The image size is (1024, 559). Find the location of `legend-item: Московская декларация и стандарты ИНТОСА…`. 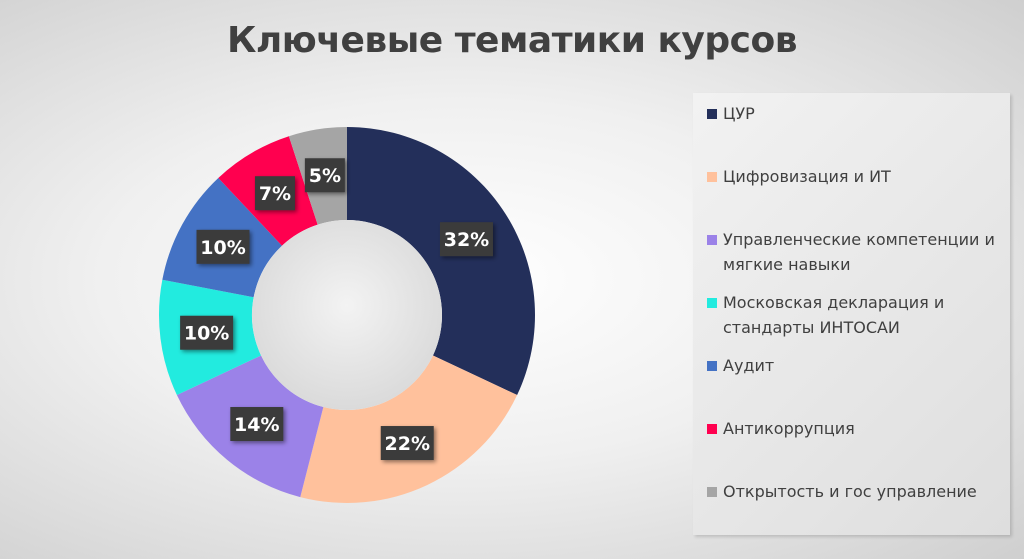

legend-item: Московская декларация и стандарты ИНТОСА… is located at coordinates (857, 315).